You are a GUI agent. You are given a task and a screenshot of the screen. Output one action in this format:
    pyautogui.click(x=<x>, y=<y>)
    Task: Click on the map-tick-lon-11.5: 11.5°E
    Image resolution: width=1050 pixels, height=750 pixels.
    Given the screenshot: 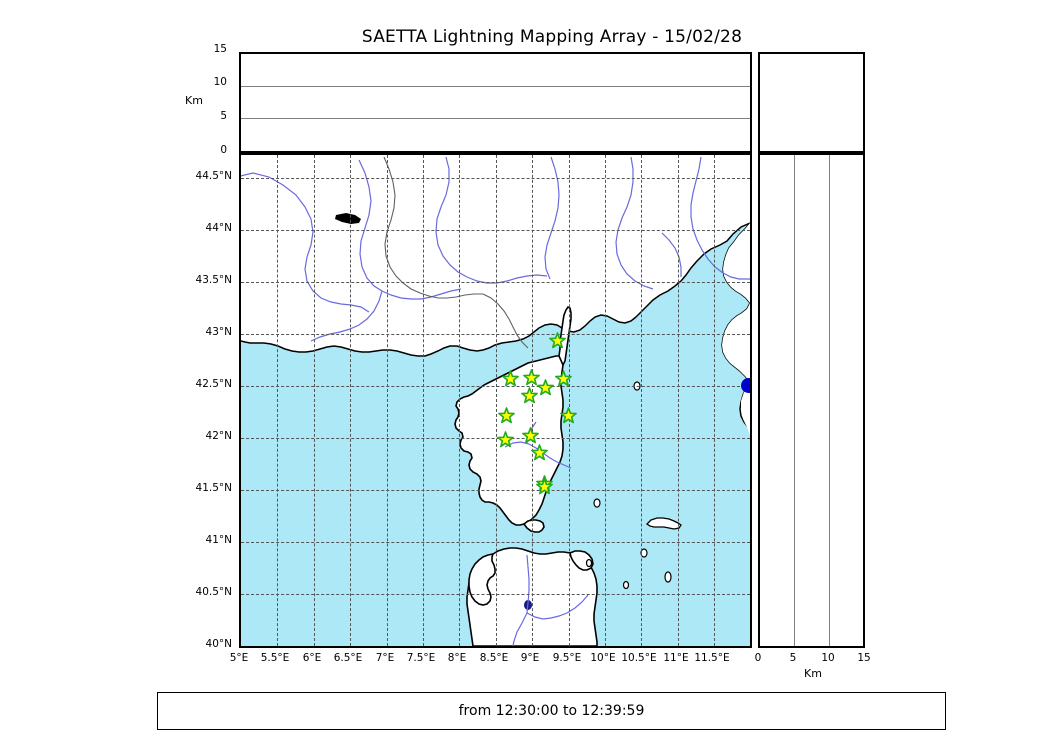 What is the action you would take?
    pyautogui.click(x=712, y=658)
    